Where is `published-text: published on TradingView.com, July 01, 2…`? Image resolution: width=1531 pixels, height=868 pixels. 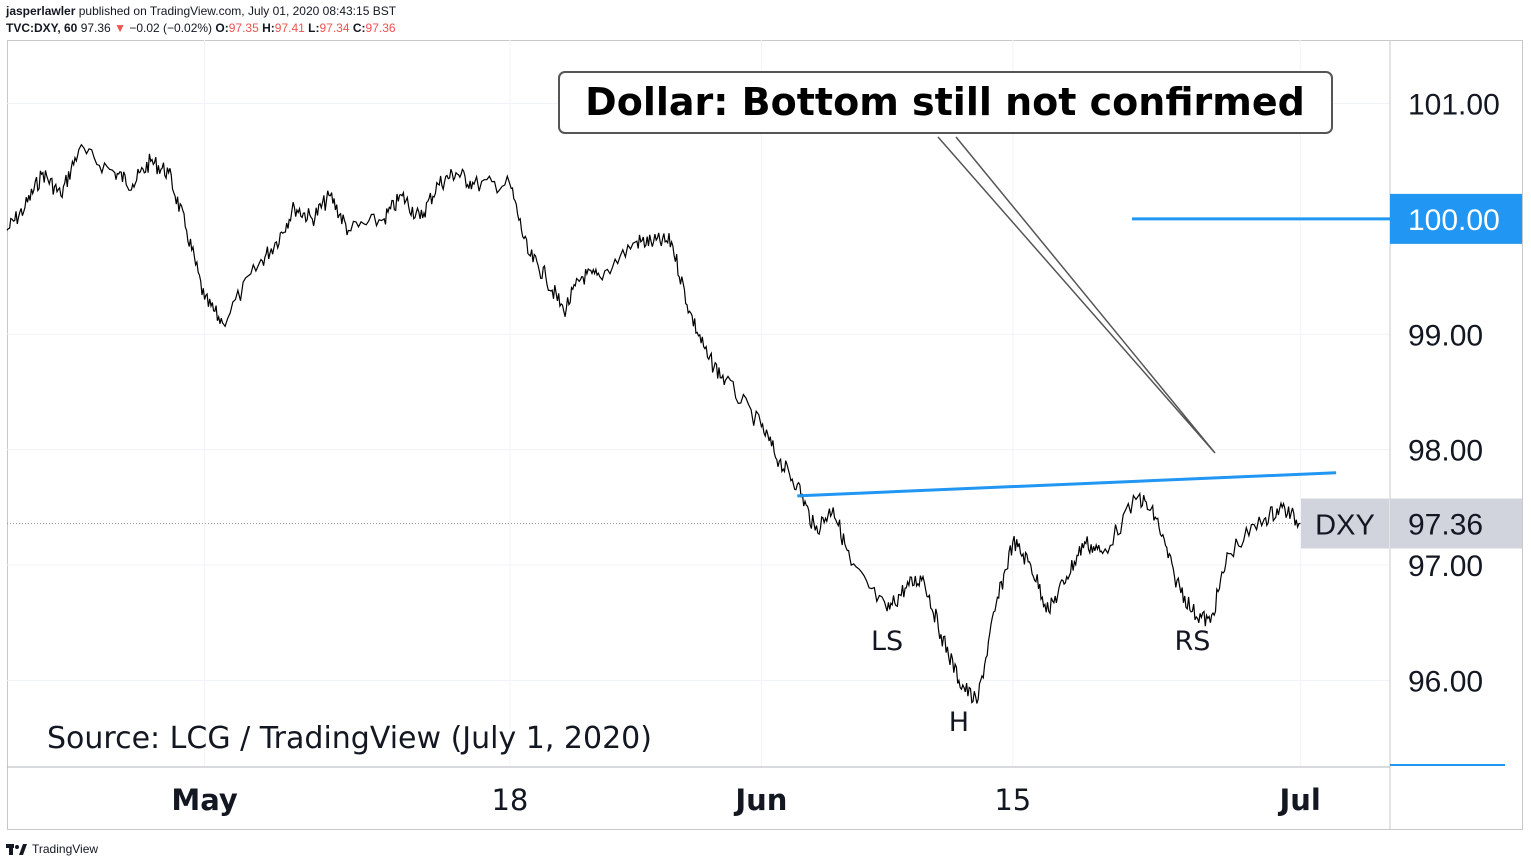
published-text: published on TradingView.com, July 01, 2… is located at coordinates (237, 11).